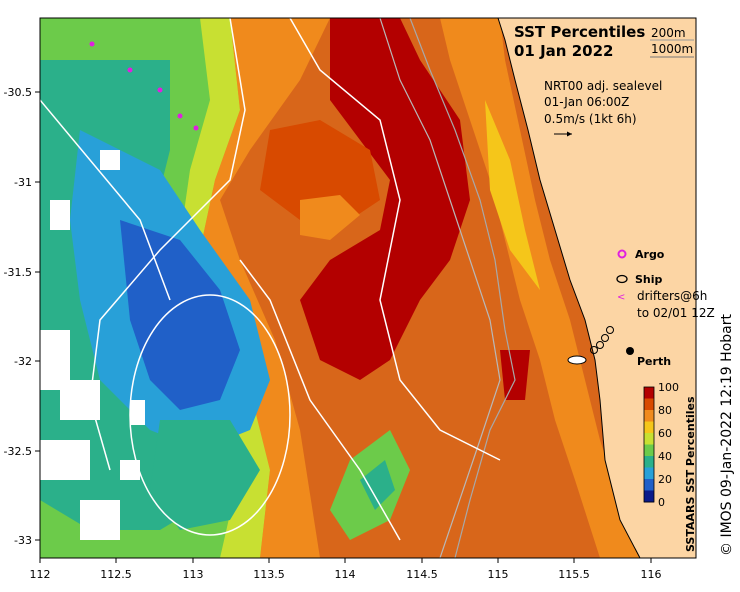  I want to click on sealevel-source: NRT00 adj. sealevel, so click(603, 86).